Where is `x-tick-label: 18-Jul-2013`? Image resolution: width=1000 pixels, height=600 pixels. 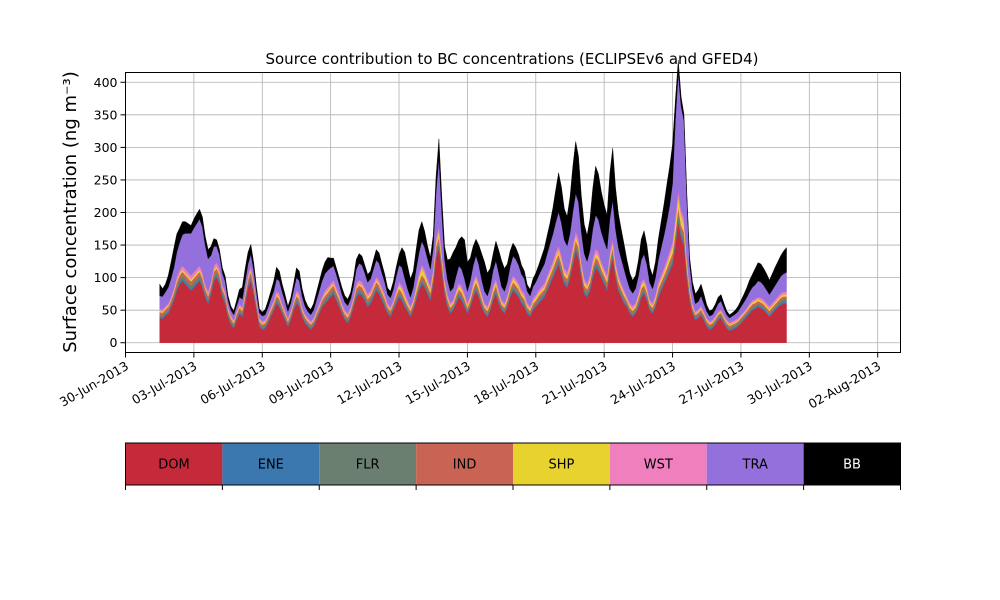 x-tick-label: 18-Jul-2013 is located at coordinates (506, 382).